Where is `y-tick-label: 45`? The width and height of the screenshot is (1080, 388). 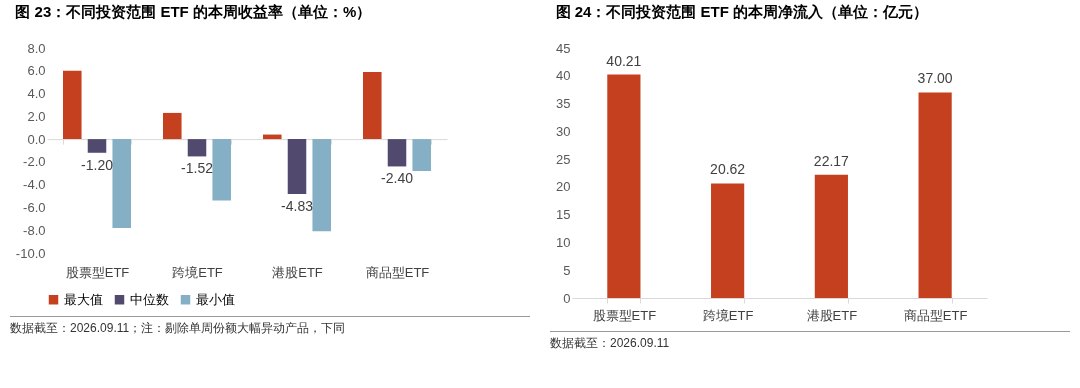
y-tick-label: 45 is located at coordinates (563, 48).